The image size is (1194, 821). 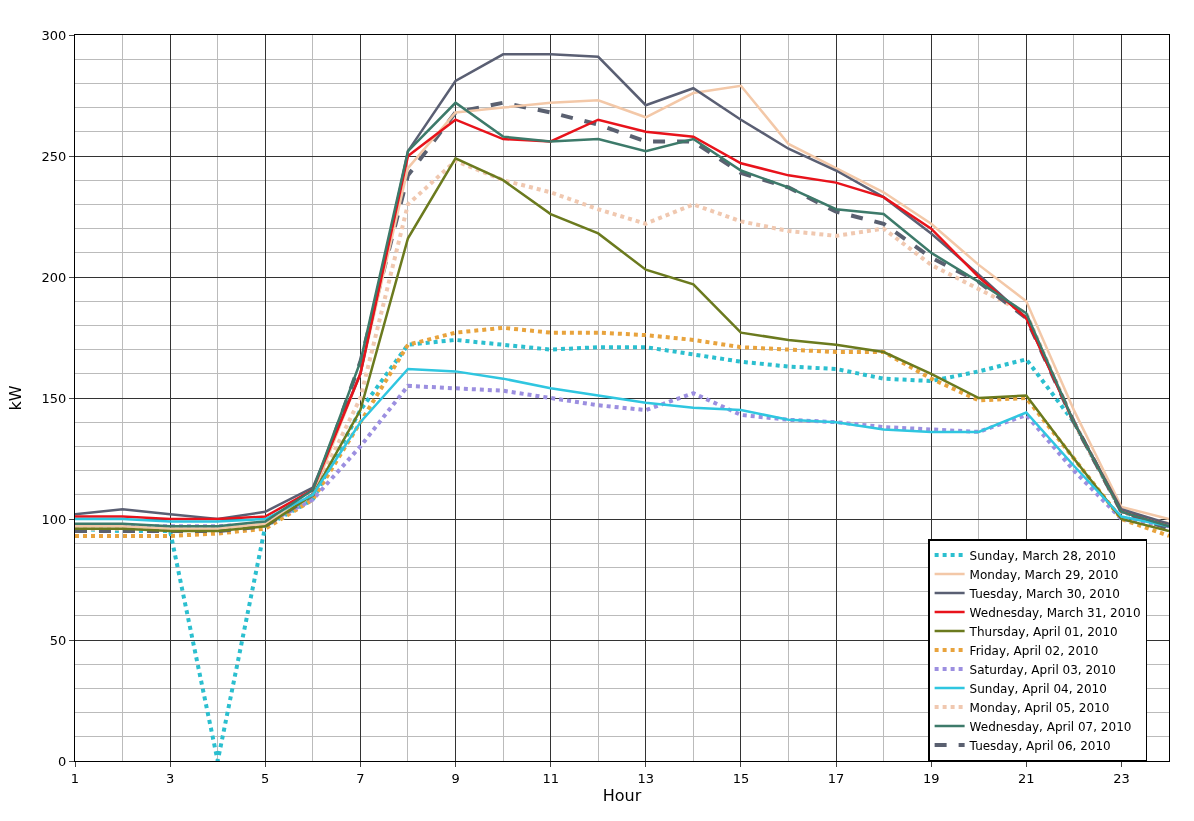 What do you see at coordinates (622, 795) in the screenshot?
I see `x-axis-title: Hour` at bounding box center [622, 795].